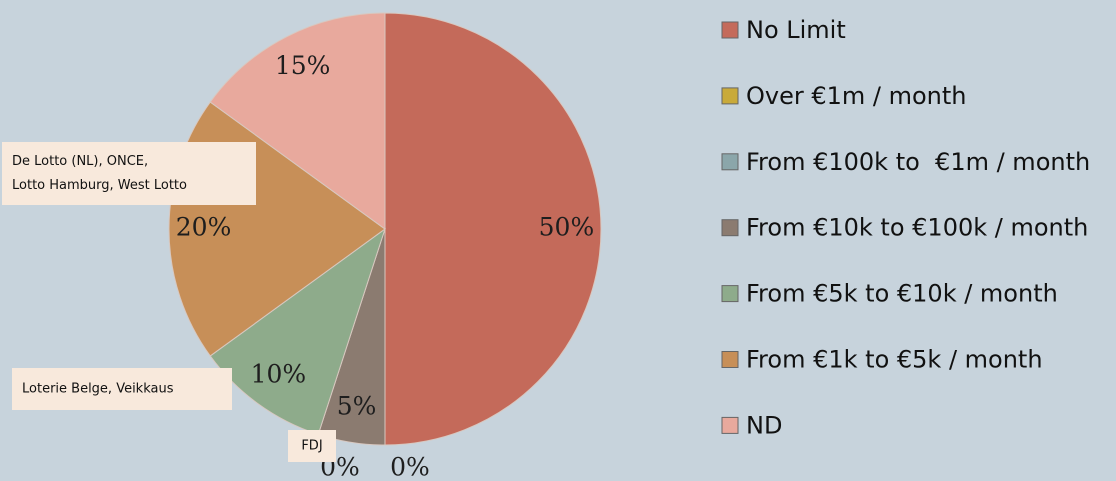  What do you see at coordinates (894, 360) in the screenshot?
I see `legend-label: From €1k to €5k / month` at bounding box center [894, 360].